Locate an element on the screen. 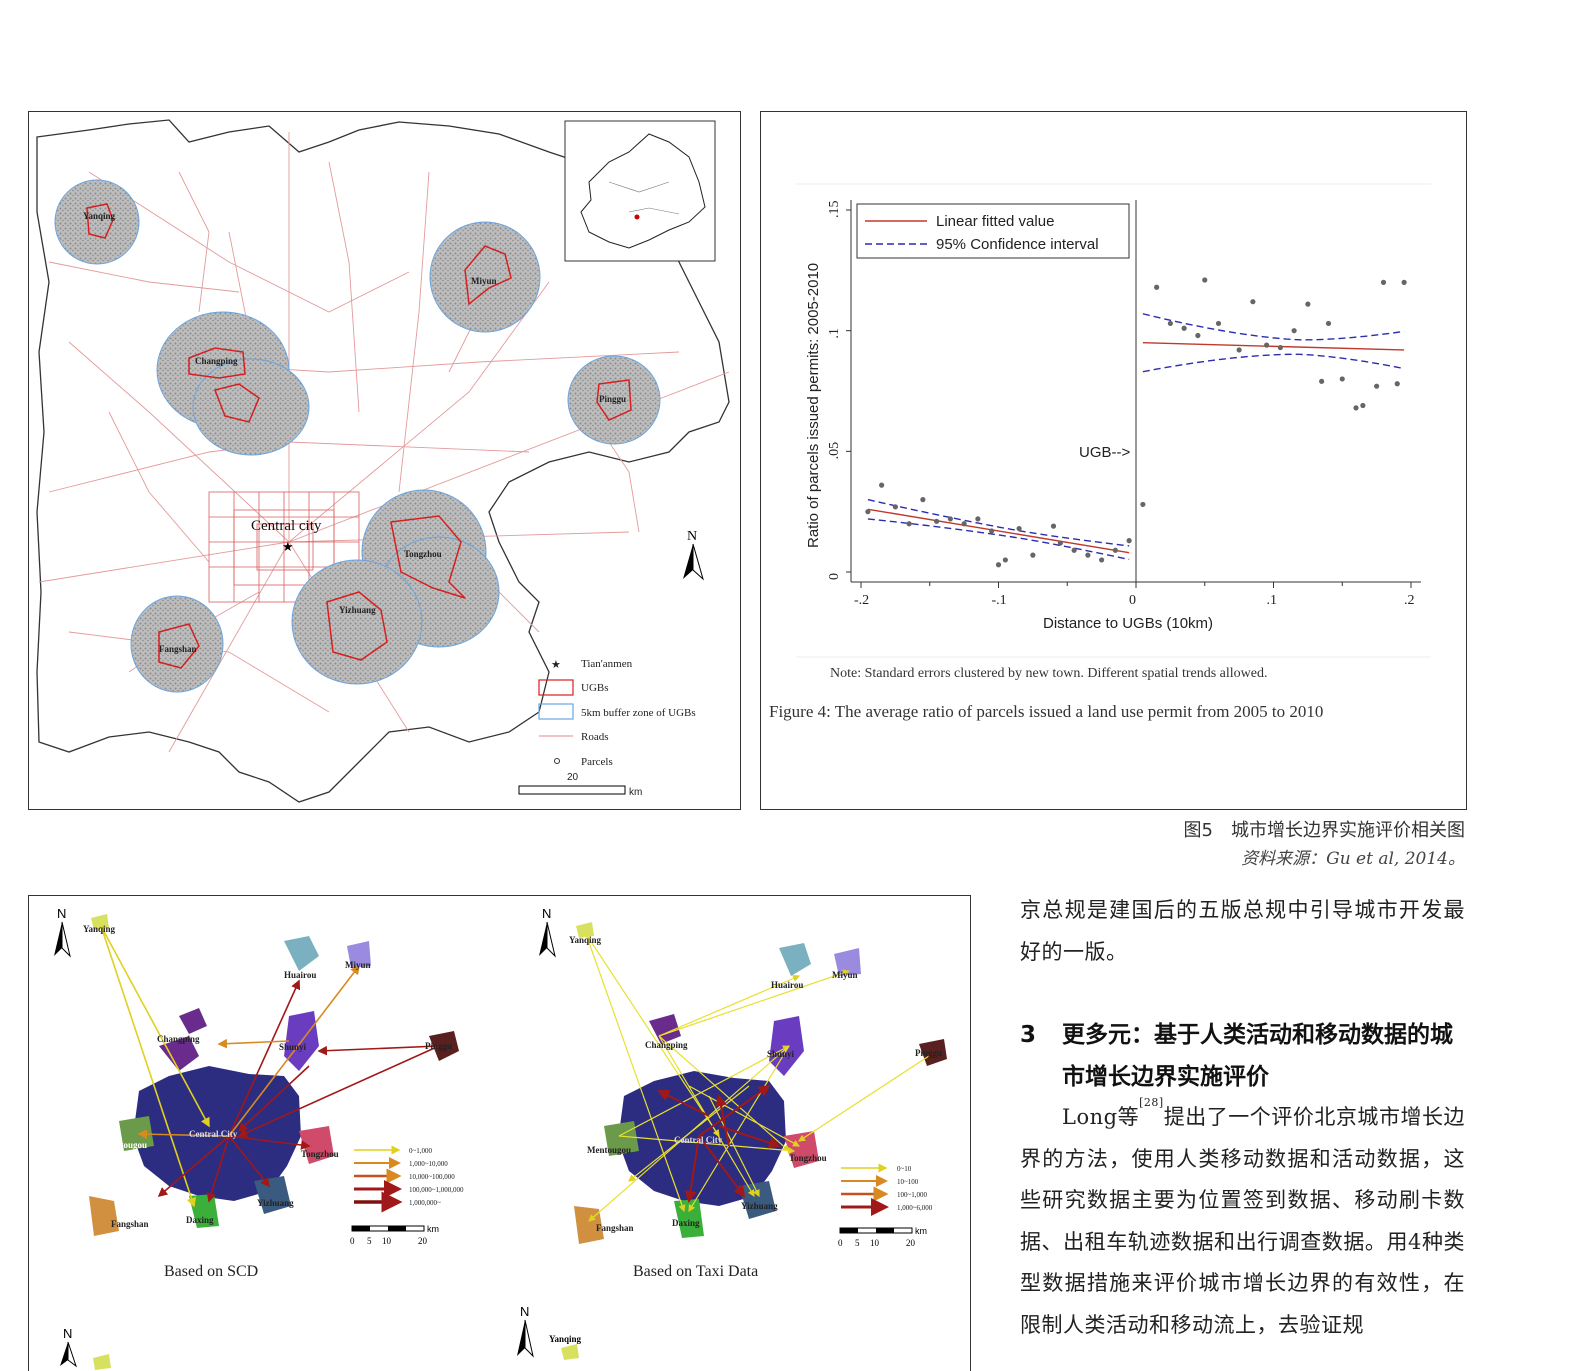  taxi-legend: 0~10 10~100 100~1,000 1,000~6,000 is located at coordinates (887, 1189).